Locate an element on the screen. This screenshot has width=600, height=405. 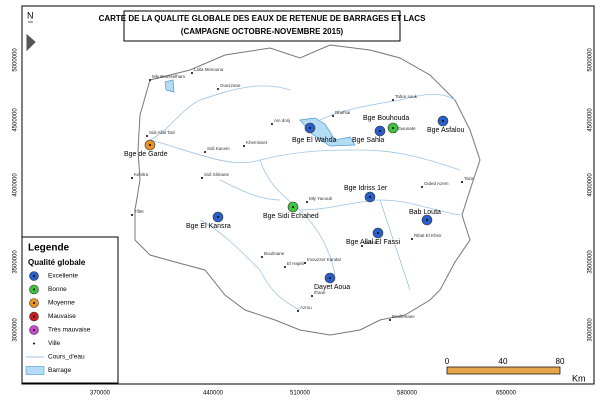
legend-label: Mauvaise is located at coordinates (62, 316).